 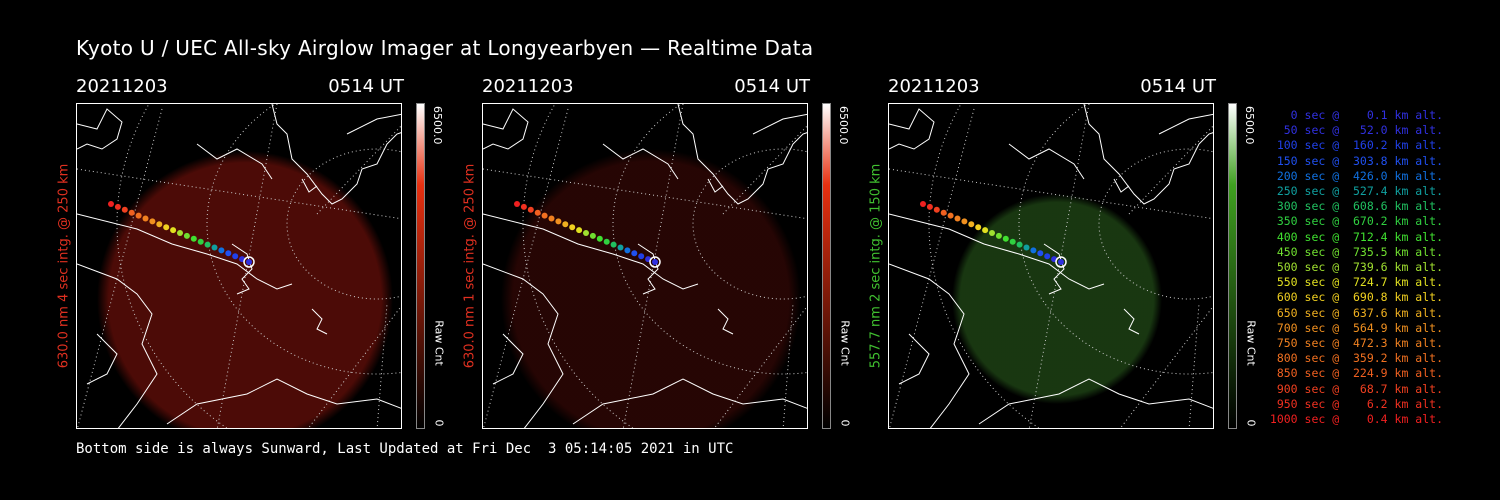 What do you see at coordinates (1356, 327) in the screenshot?
I see `legend-entry: 700 sec @ 564.9 km alt.` at bounding box center [1356, 327].